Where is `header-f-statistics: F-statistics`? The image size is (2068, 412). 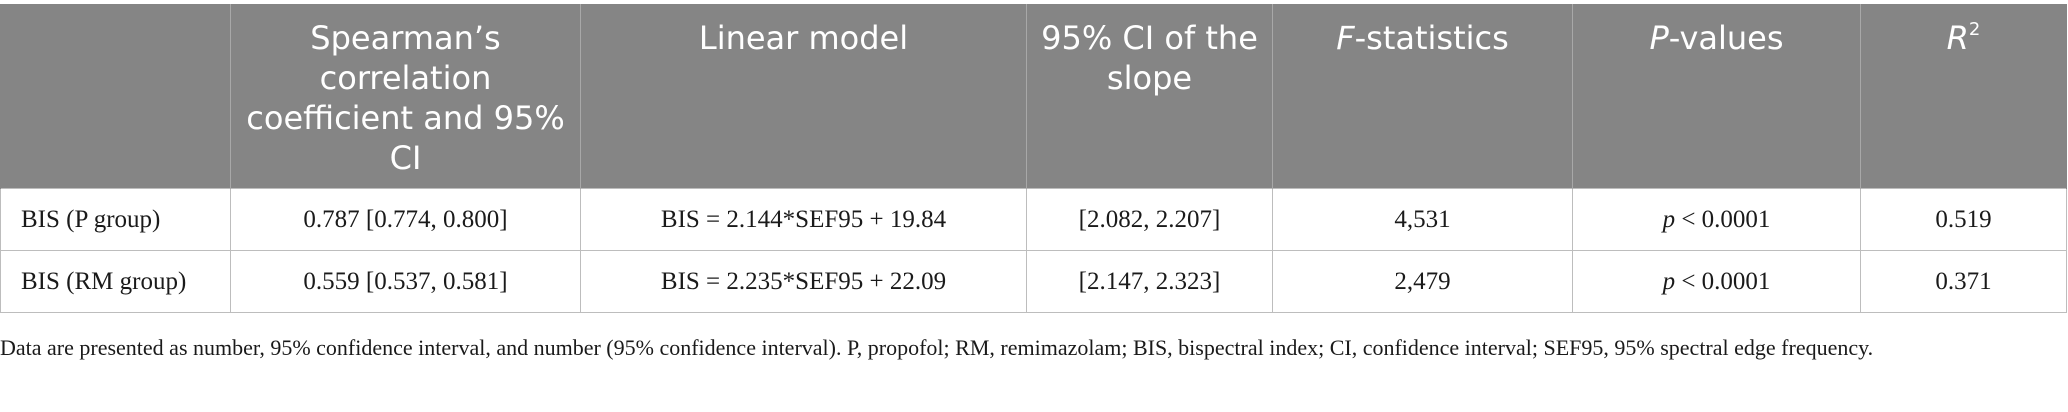 header-f-statistics: F-statistics is located at coordinates (1422, 96).